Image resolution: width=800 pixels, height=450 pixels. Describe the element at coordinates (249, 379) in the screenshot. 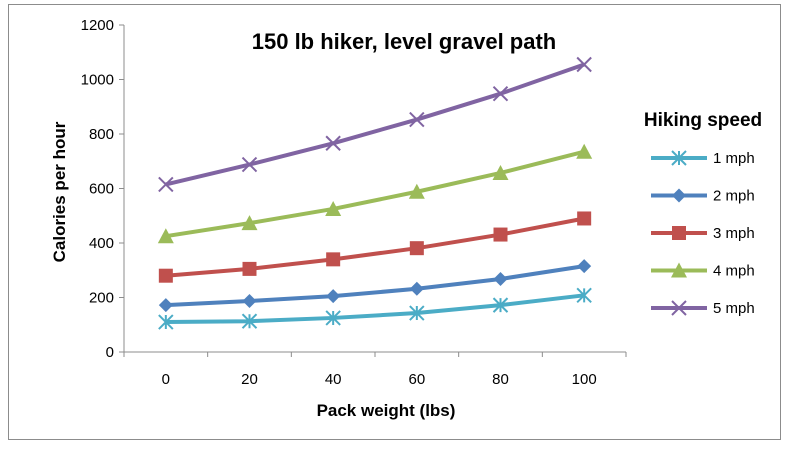

I see `x-tick-label: 20` at that location.